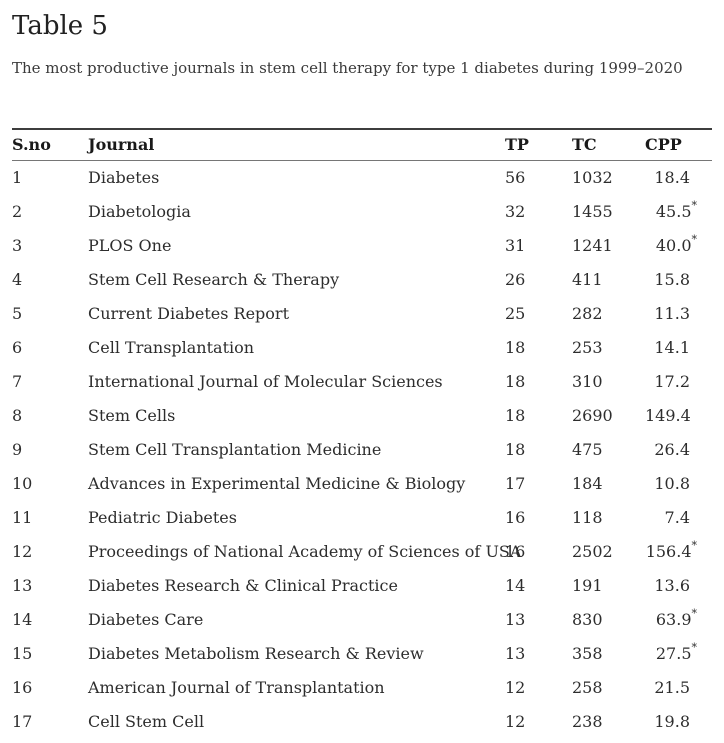 This screenshot has height=743, width=724. I want to click on cell-cpp: 10.8, so click(678, 484).